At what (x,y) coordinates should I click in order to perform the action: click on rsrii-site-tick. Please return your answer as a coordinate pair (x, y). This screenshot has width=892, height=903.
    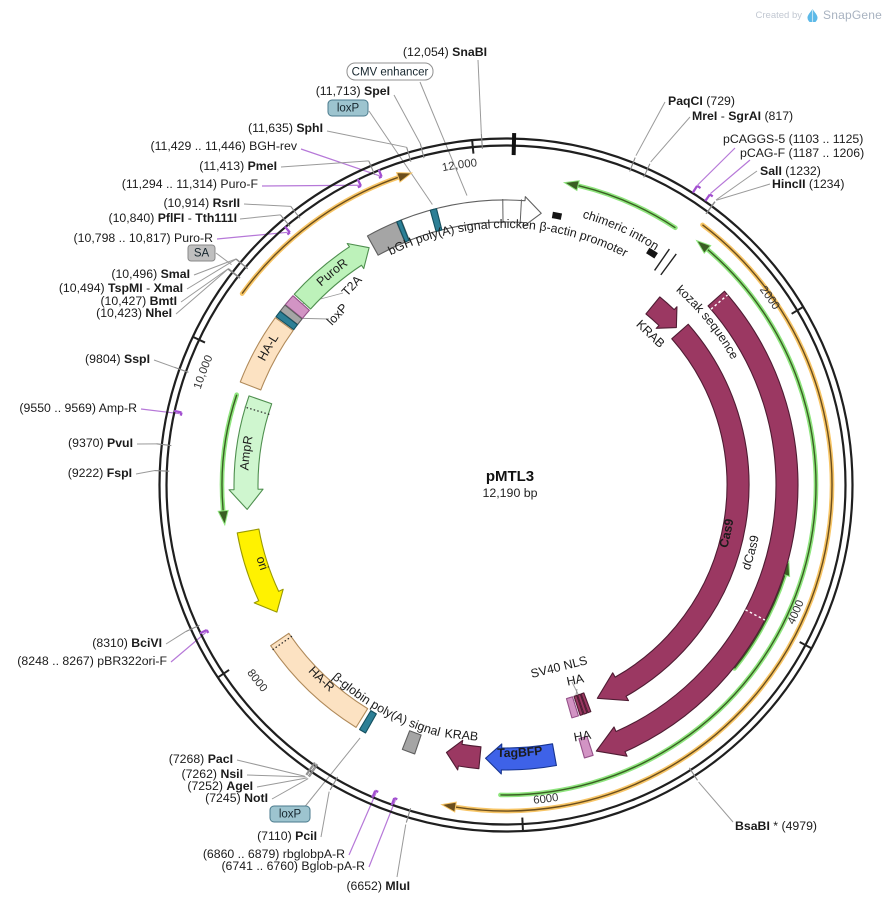
    Looking at the image, I should click on (295, 212).